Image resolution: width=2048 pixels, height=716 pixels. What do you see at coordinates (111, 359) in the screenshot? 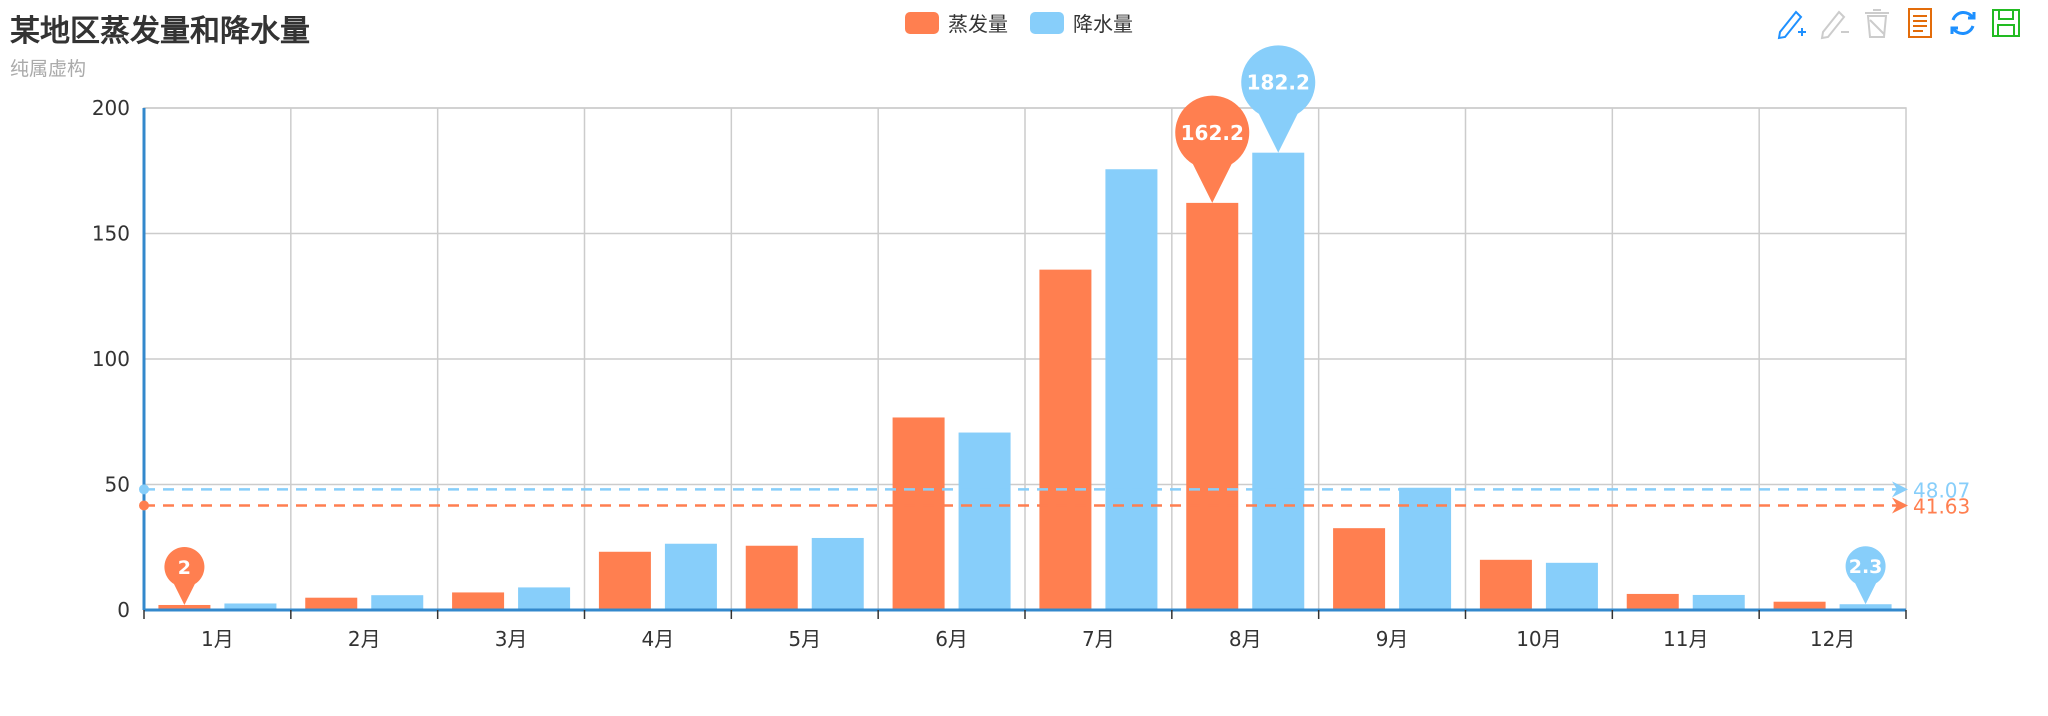
I see `y-tick-label: 100` at bounding box center [111, 359].